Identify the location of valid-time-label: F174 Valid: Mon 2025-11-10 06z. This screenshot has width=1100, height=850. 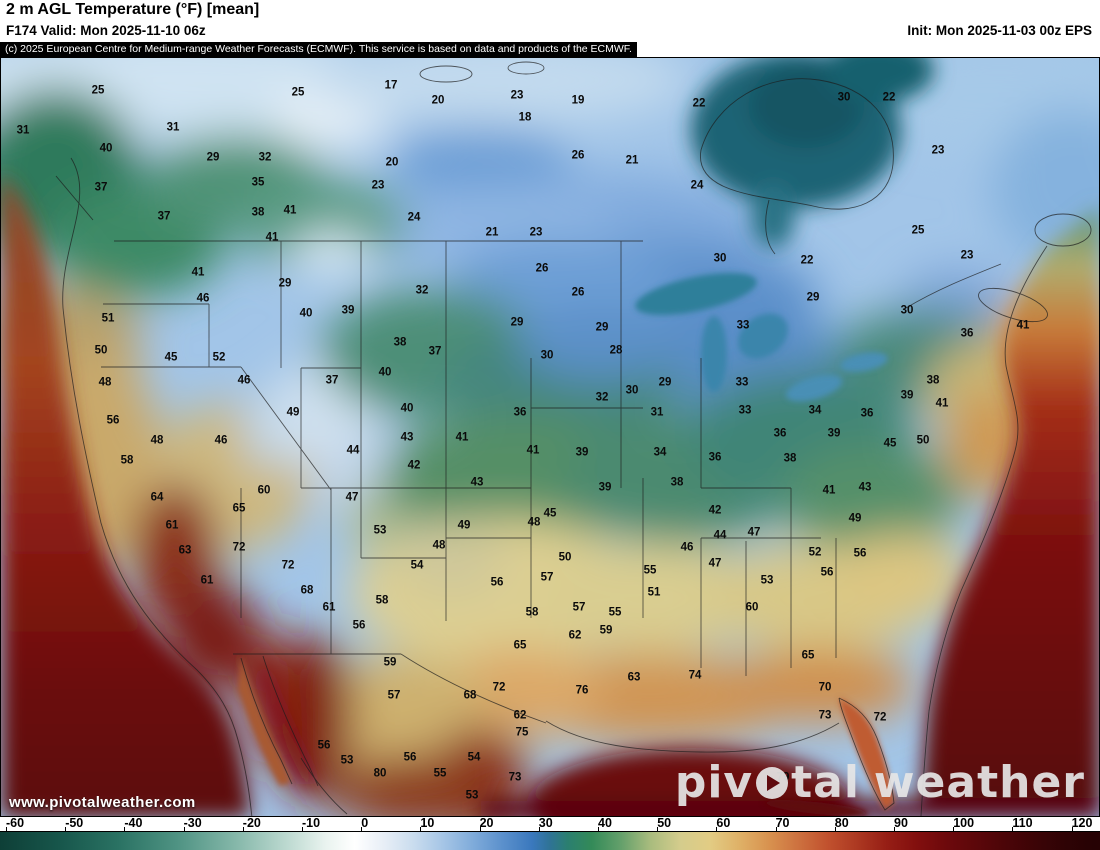
(106, 30).